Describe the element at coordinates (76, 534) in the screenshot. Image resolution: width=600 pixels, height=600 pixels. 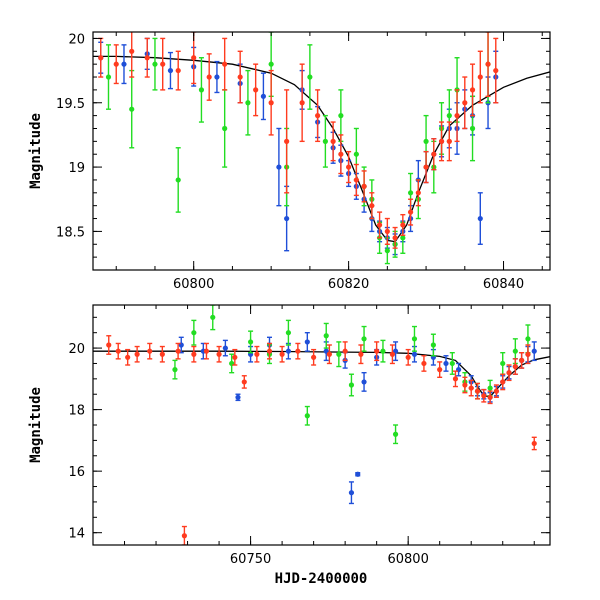
I see `bottom-y-tick-label: 14` at that location.